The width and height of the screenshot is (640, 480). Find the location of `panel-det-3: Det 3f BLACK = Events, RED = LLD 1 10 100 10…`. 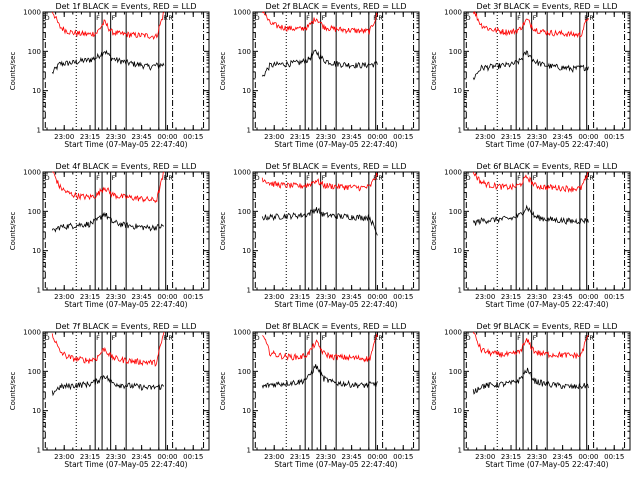

panel-det-3: Det 3f BLACK = Events, RED = LLD 1 10 100 10… is located at coordinates (530, 75).